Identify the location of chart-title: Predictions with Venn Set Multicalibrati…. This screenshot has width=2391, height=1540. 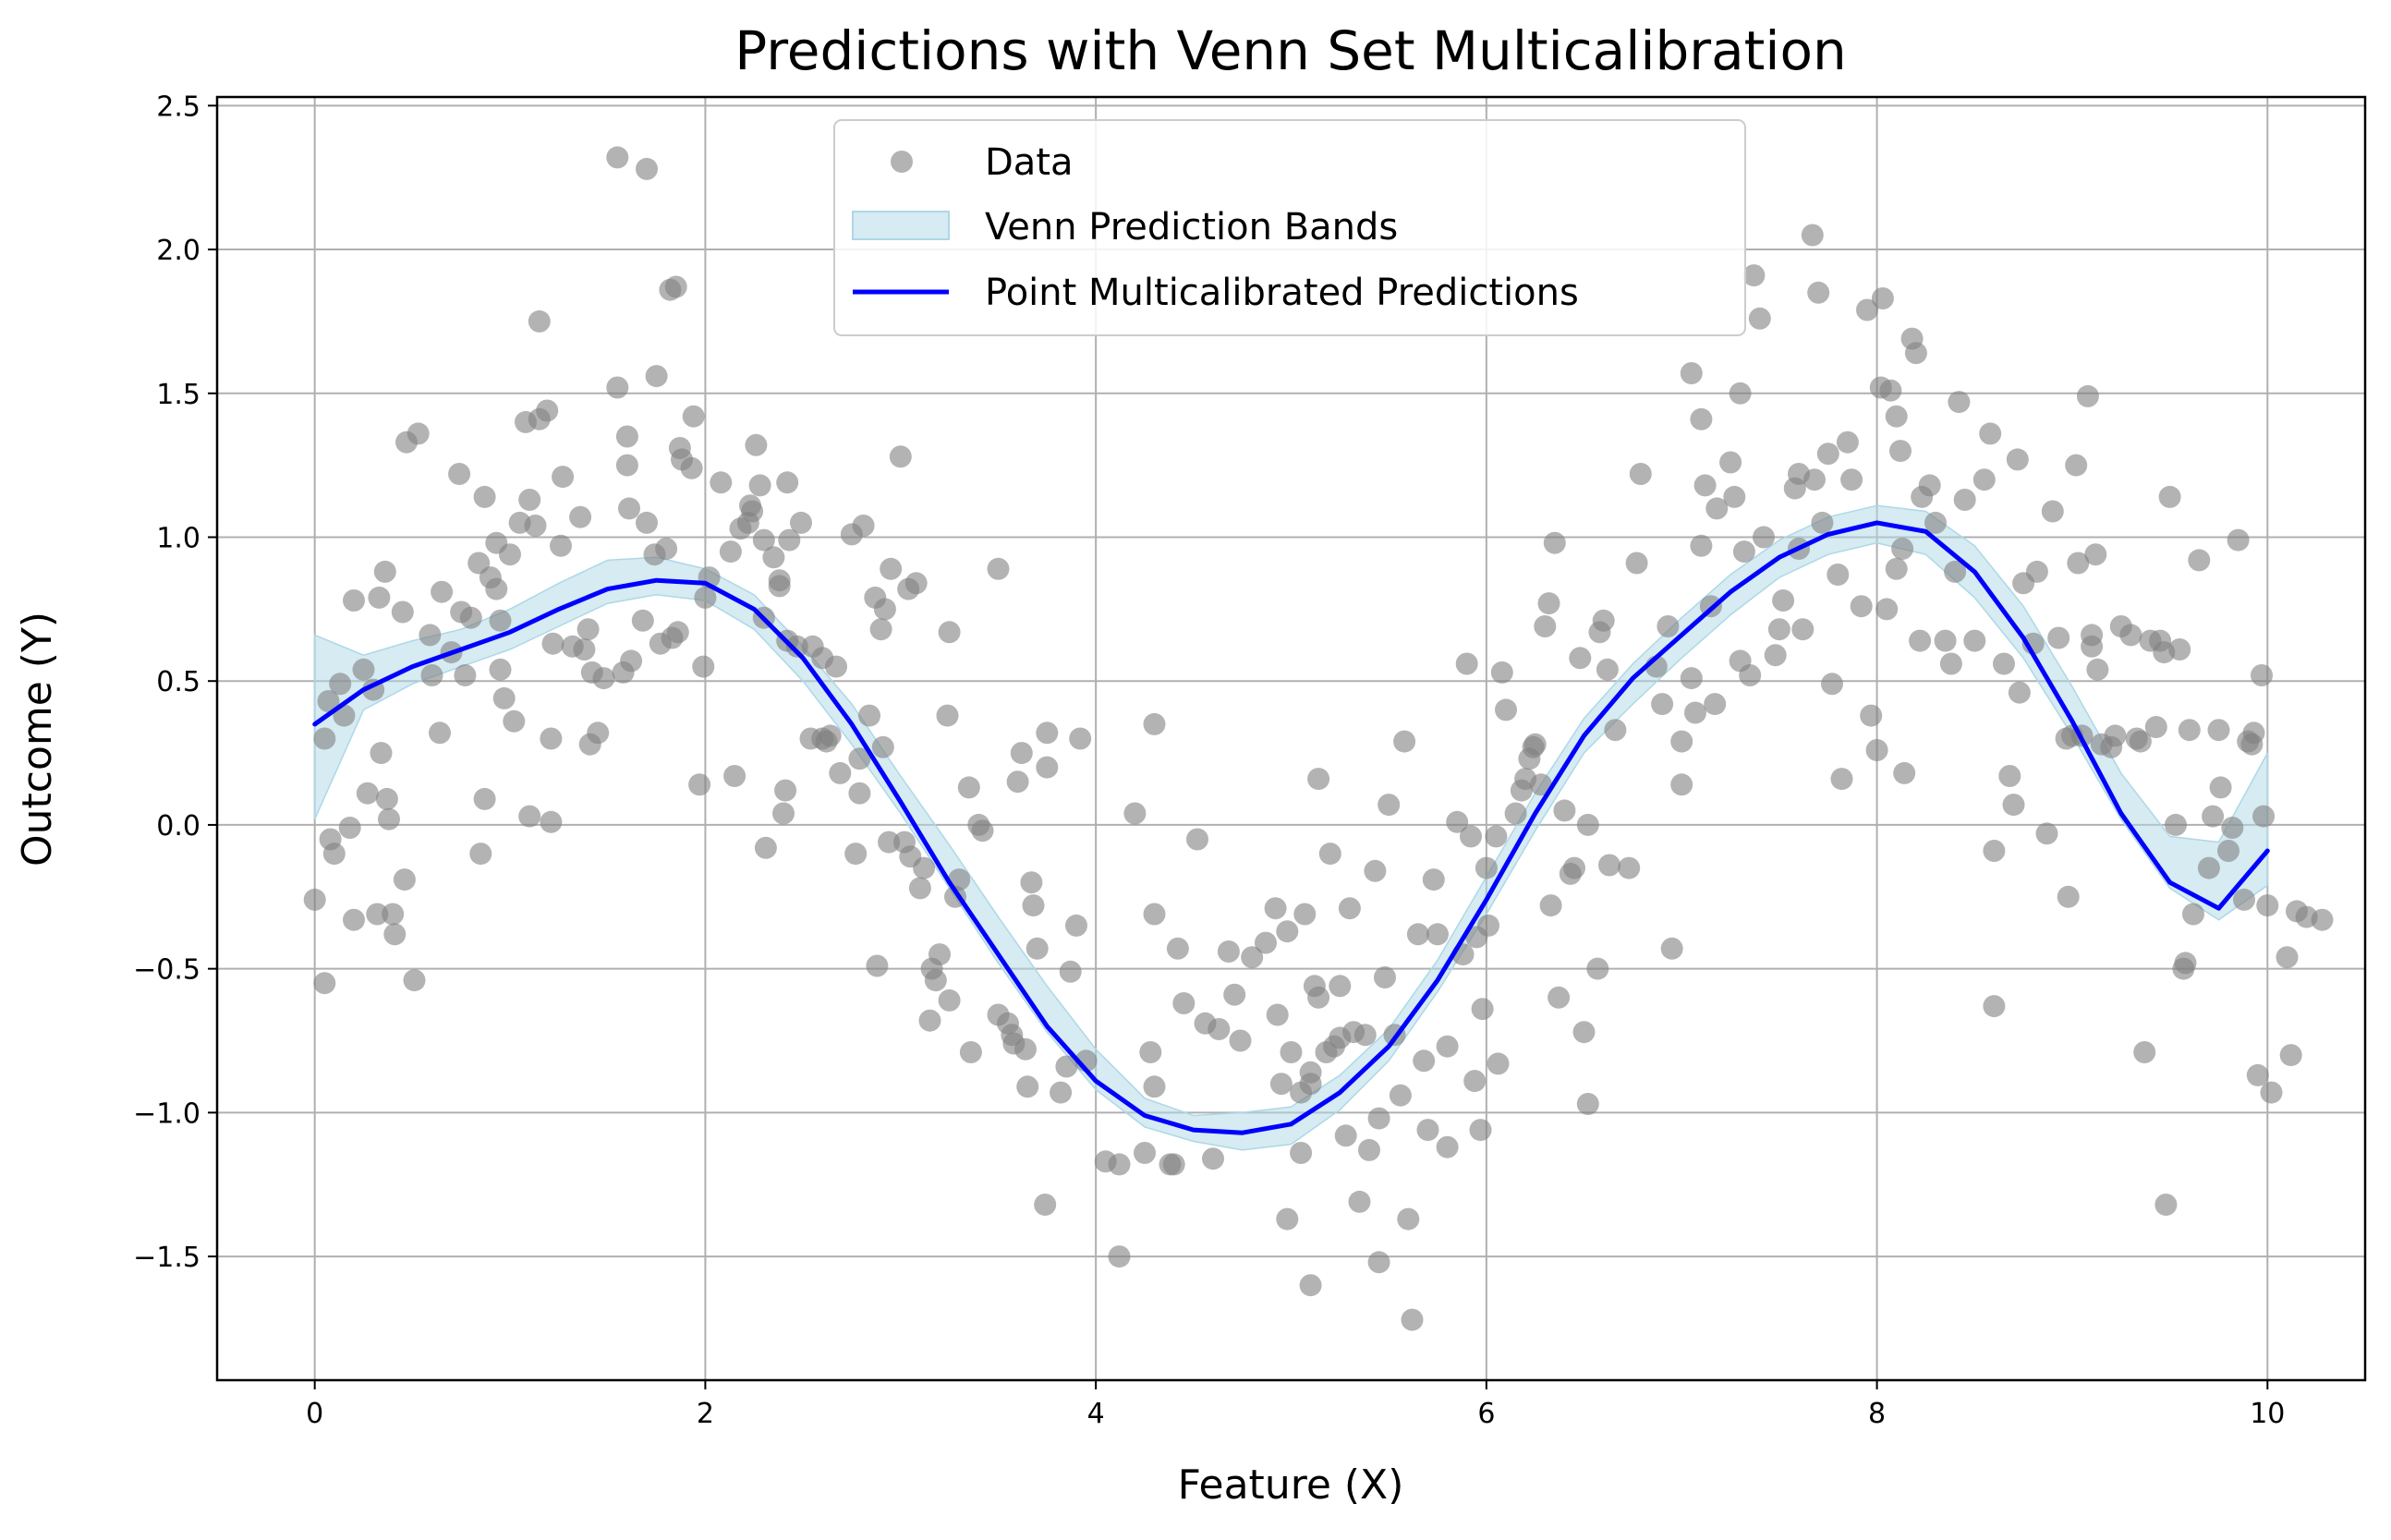
(1290, 51).